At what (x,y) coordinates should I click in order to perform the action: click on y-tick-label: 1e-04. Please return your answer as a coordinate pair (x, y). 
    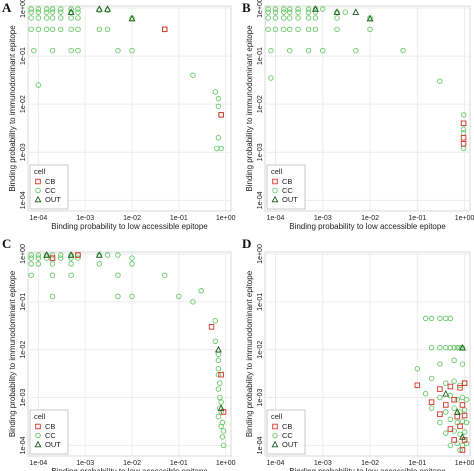
    Looking at the image, I should click on (23, 445).